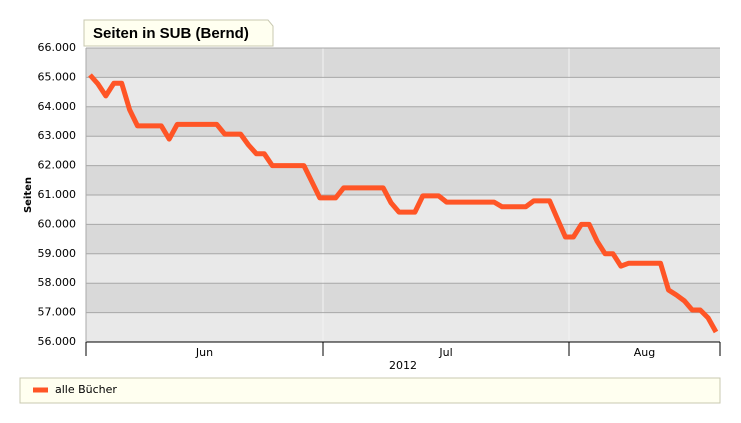 This screenshot has width=741, height=423. Describe the element at coordinates (644, 352) in the screenshot. I see `x-tick-label: Aug` at that location.